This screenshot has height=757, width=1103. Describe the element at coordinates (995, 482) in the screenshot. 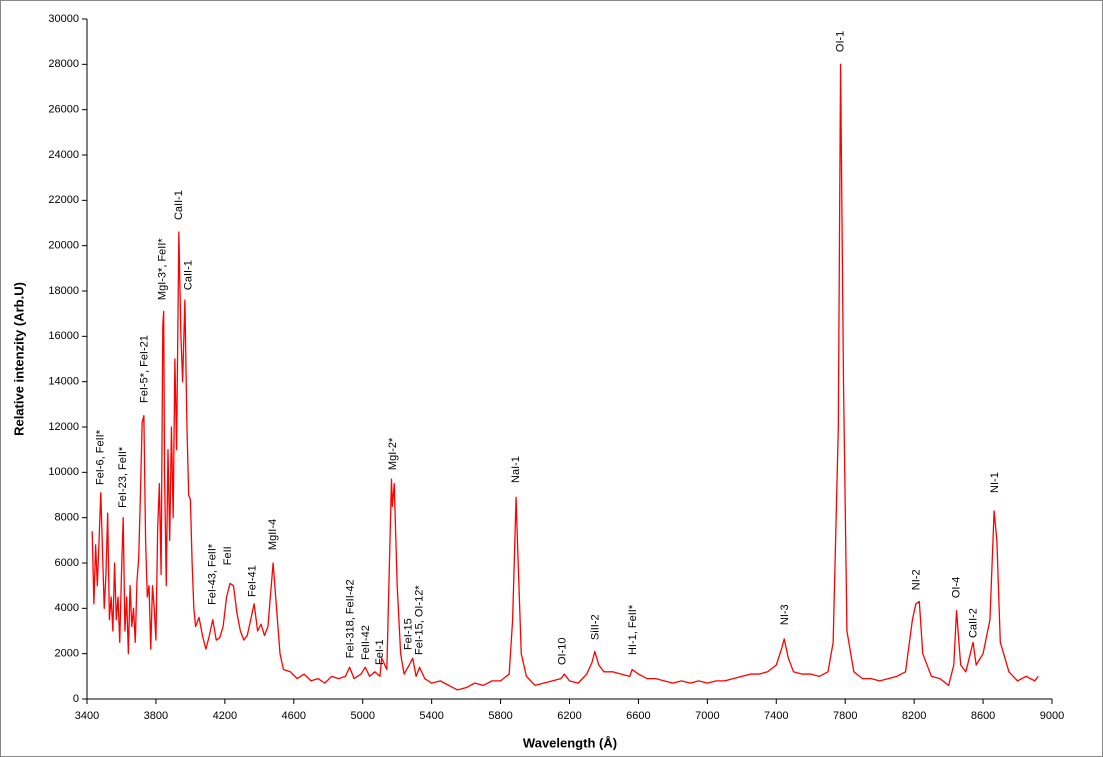

I see `peak-label: NI-1` at that location.